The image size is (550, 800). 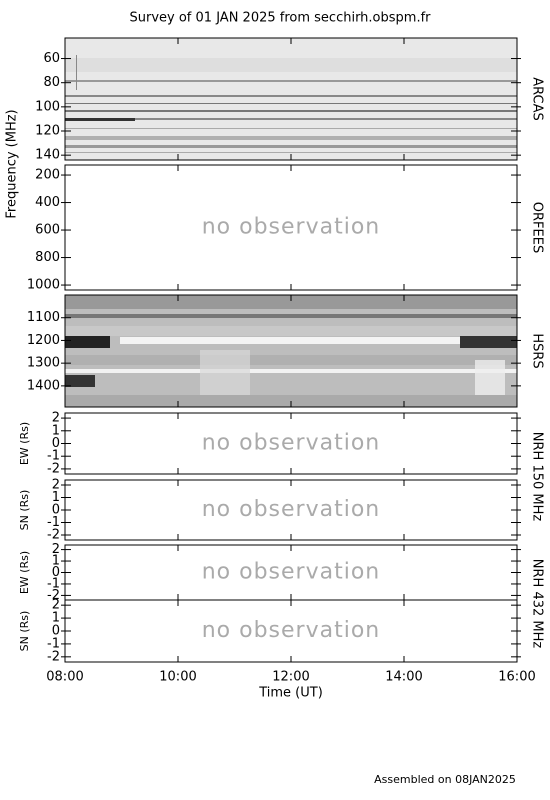 What do you see at coordinates (537, 99) in the screenshot?
I see `instrument-label: ARCAS` at bounding box center [537, 99].